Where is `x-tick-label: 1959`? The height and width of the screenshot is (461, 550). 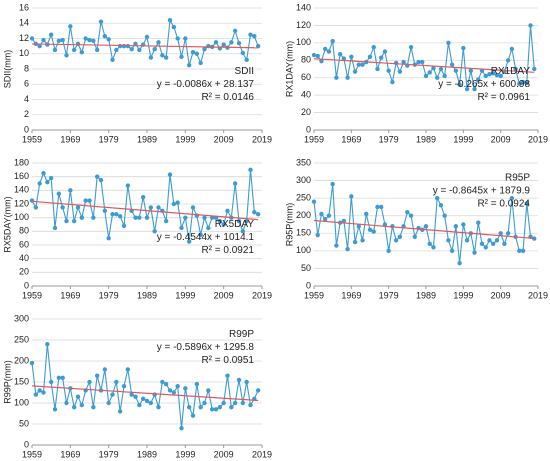
x-tick-label: 1959 is located at coordinates (314, 295).